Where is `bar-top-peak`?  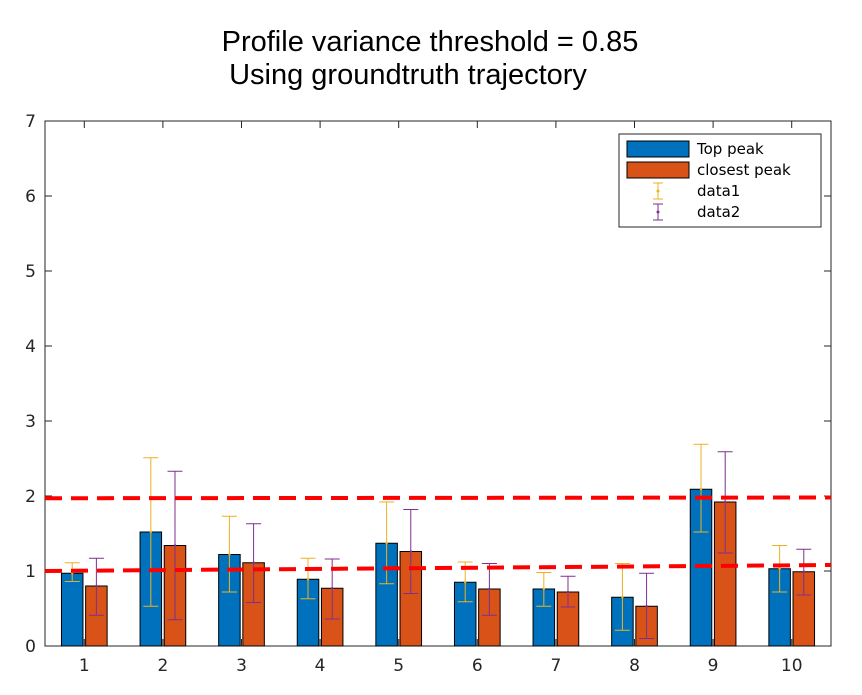
bar-top-peak is located at coordinates (72, 609).